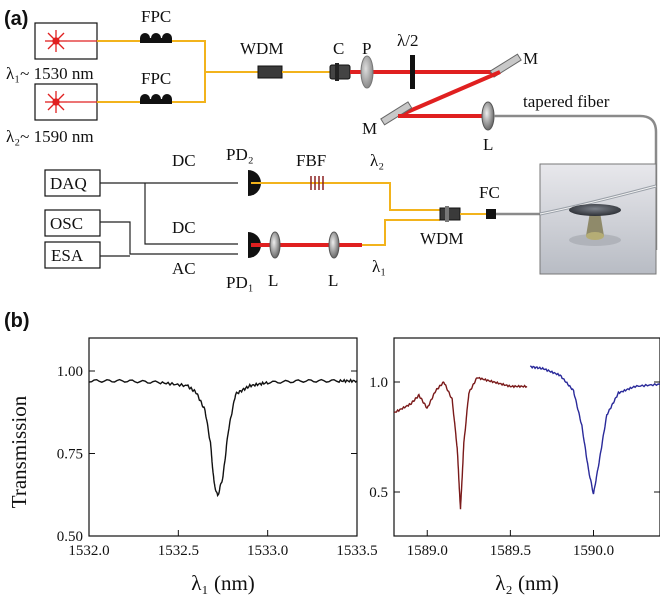 This screenshot has width=660, height=603. Describe the element at coordinates (334, 245) in the screenshot. I see `lens-bottom-right-icon` at that location.